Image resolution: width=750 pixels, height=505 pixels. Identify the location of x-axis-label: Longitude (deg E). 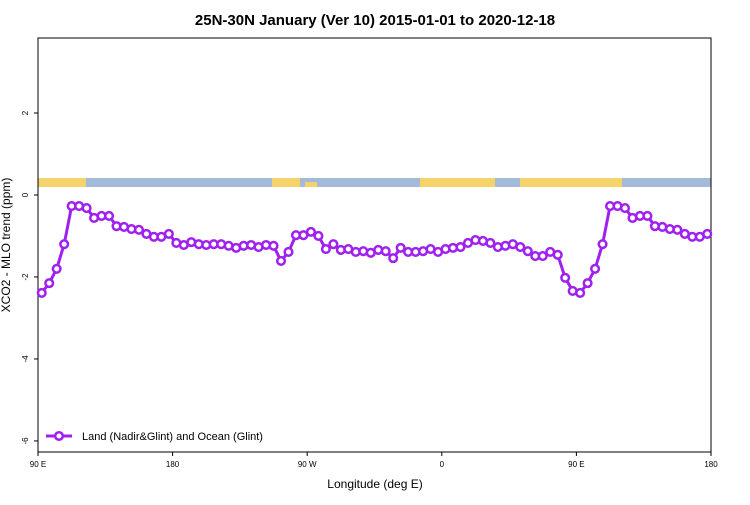
(374, 484).